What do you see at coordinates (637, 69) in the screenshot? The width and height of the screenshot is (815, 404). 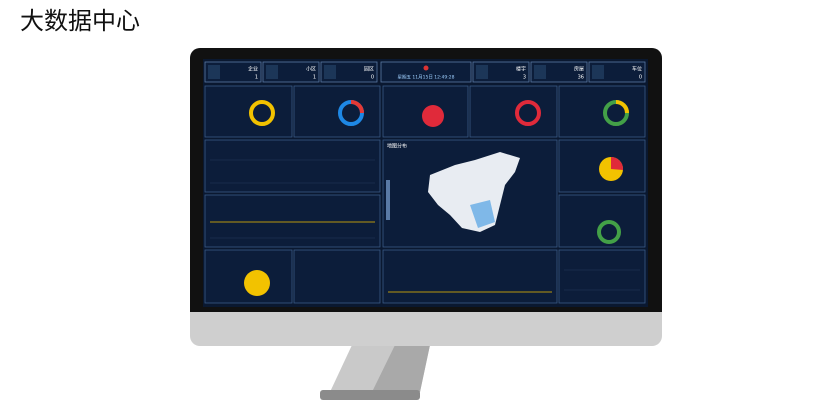 I see `stat-label: 车位` at bounding box center [637, 69].